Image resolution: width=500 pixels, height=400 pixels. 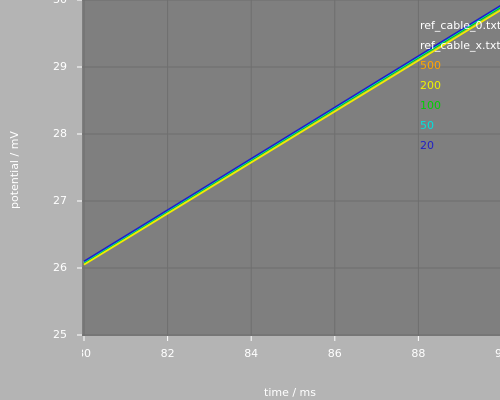 What do you see at coordinates (430, 105) in the screenshot?
I see `legend-entry: 100` at bounding box center [430, 105].